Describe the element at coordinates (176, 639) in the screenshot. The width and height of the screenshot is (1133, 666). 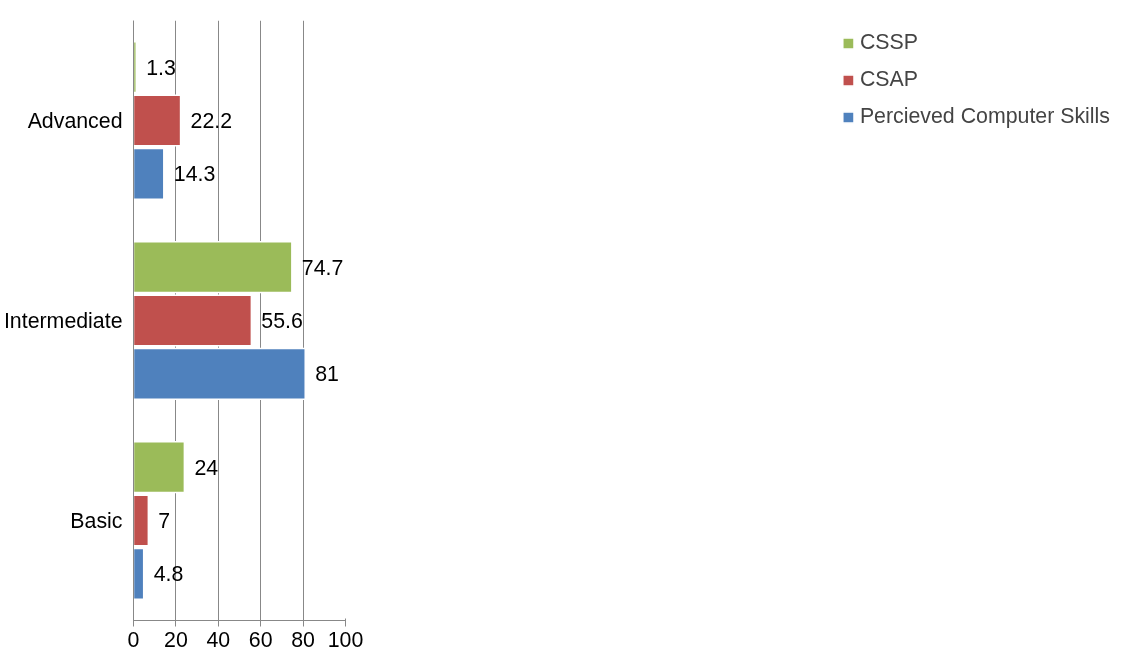
I see `x-tick-label: 20` at that location.